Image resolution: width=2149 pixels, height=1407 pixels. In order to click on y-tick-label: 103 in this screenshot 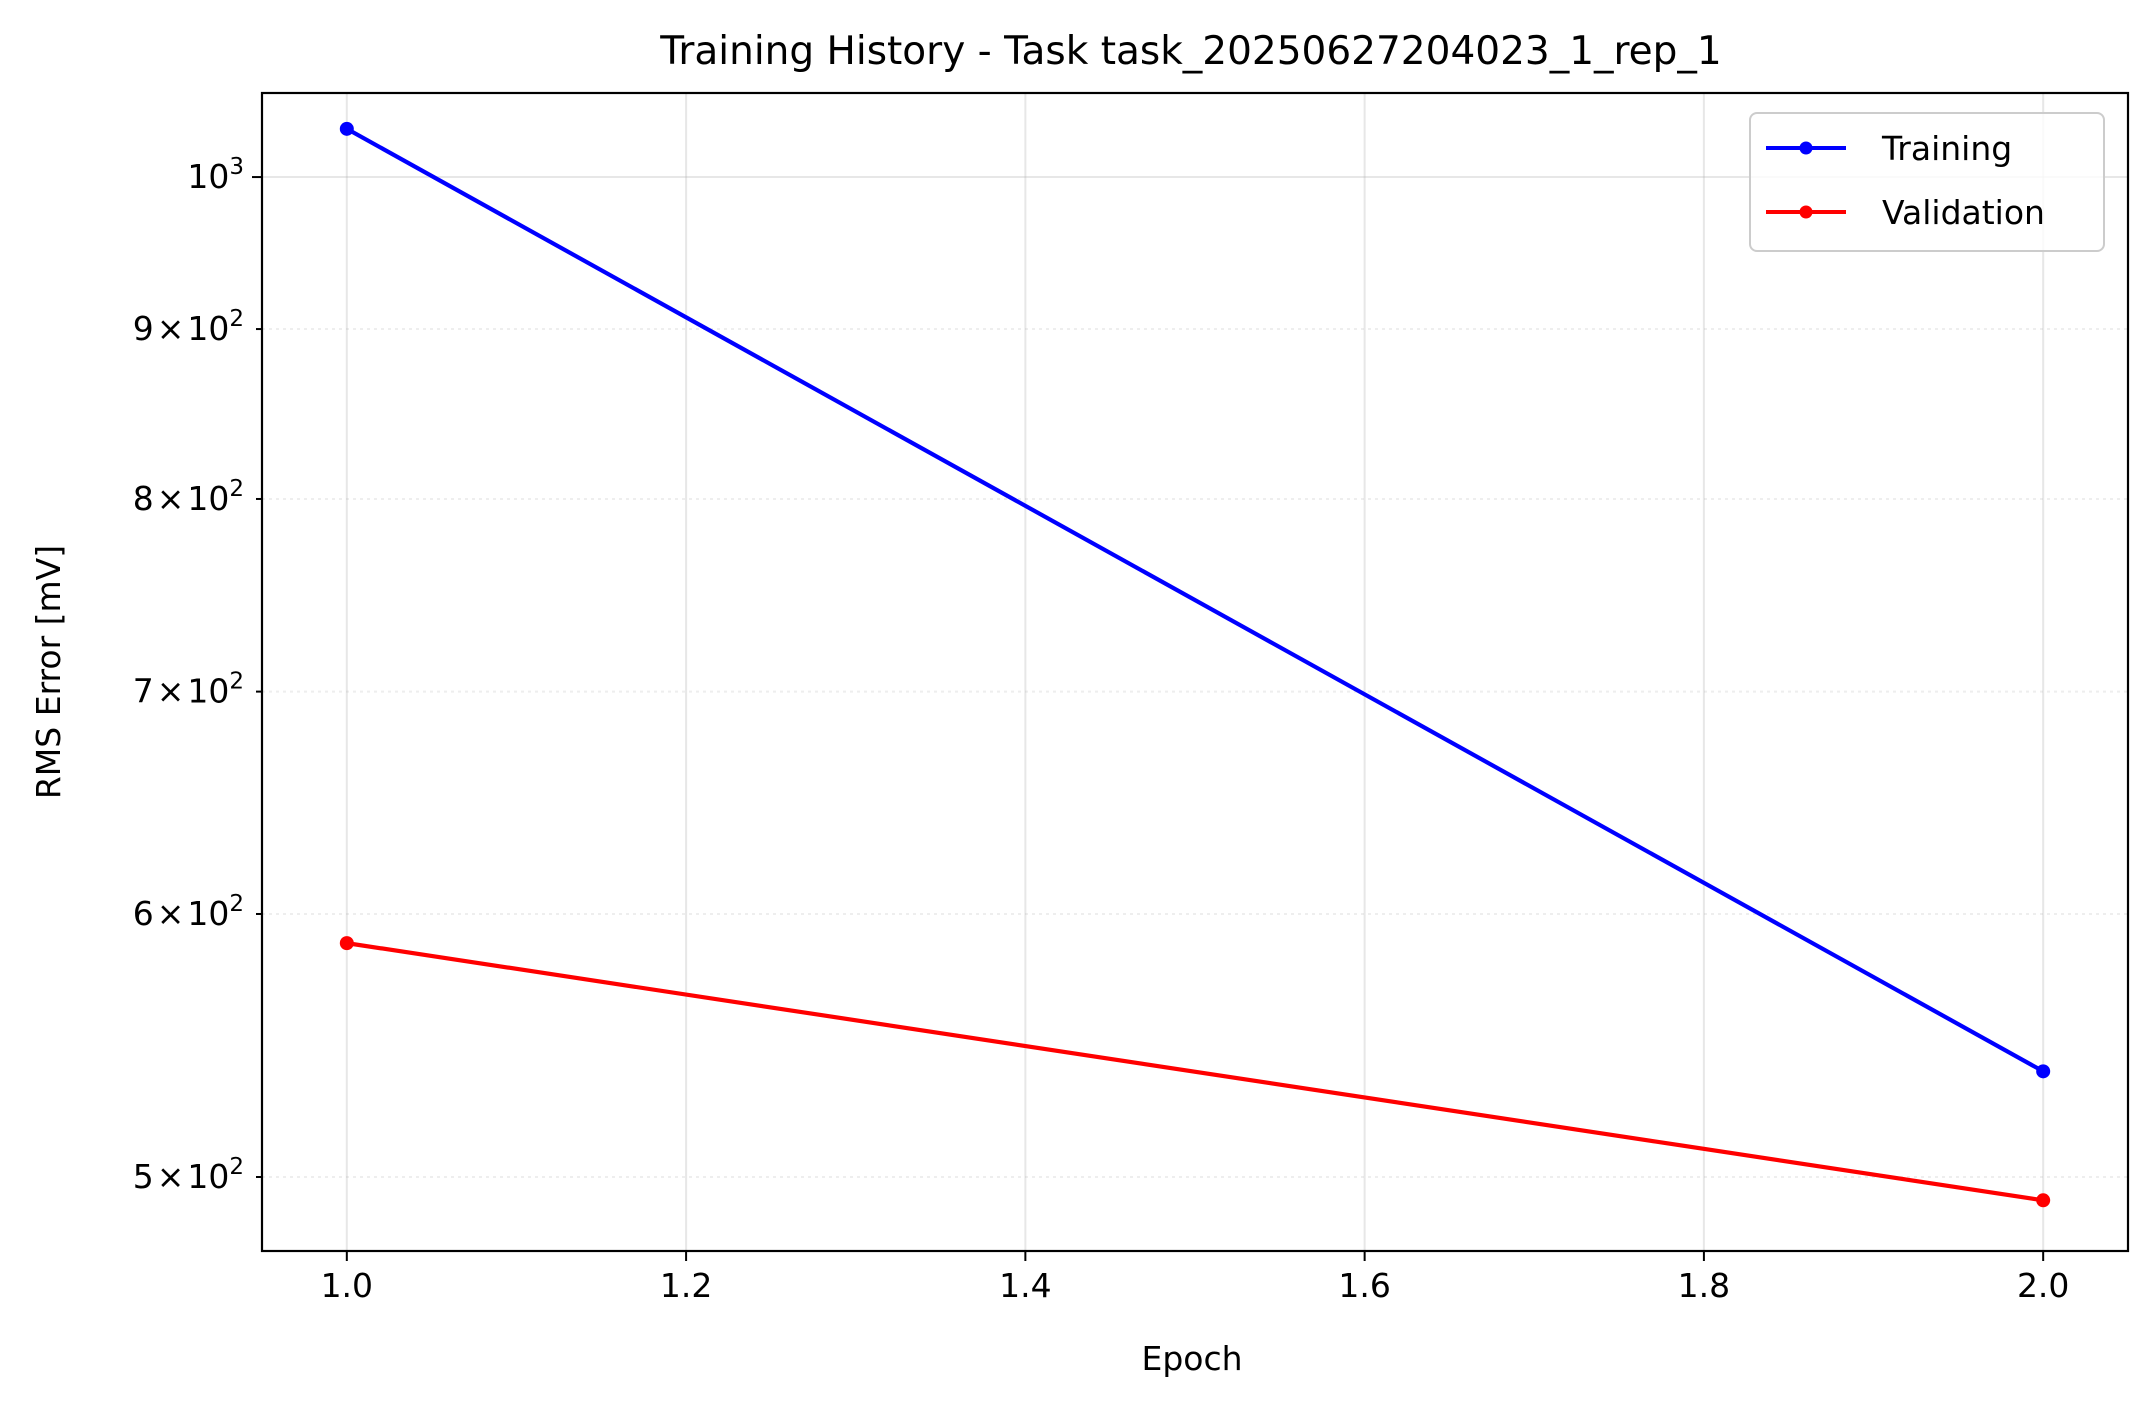, I will do `click(215, 175)`.